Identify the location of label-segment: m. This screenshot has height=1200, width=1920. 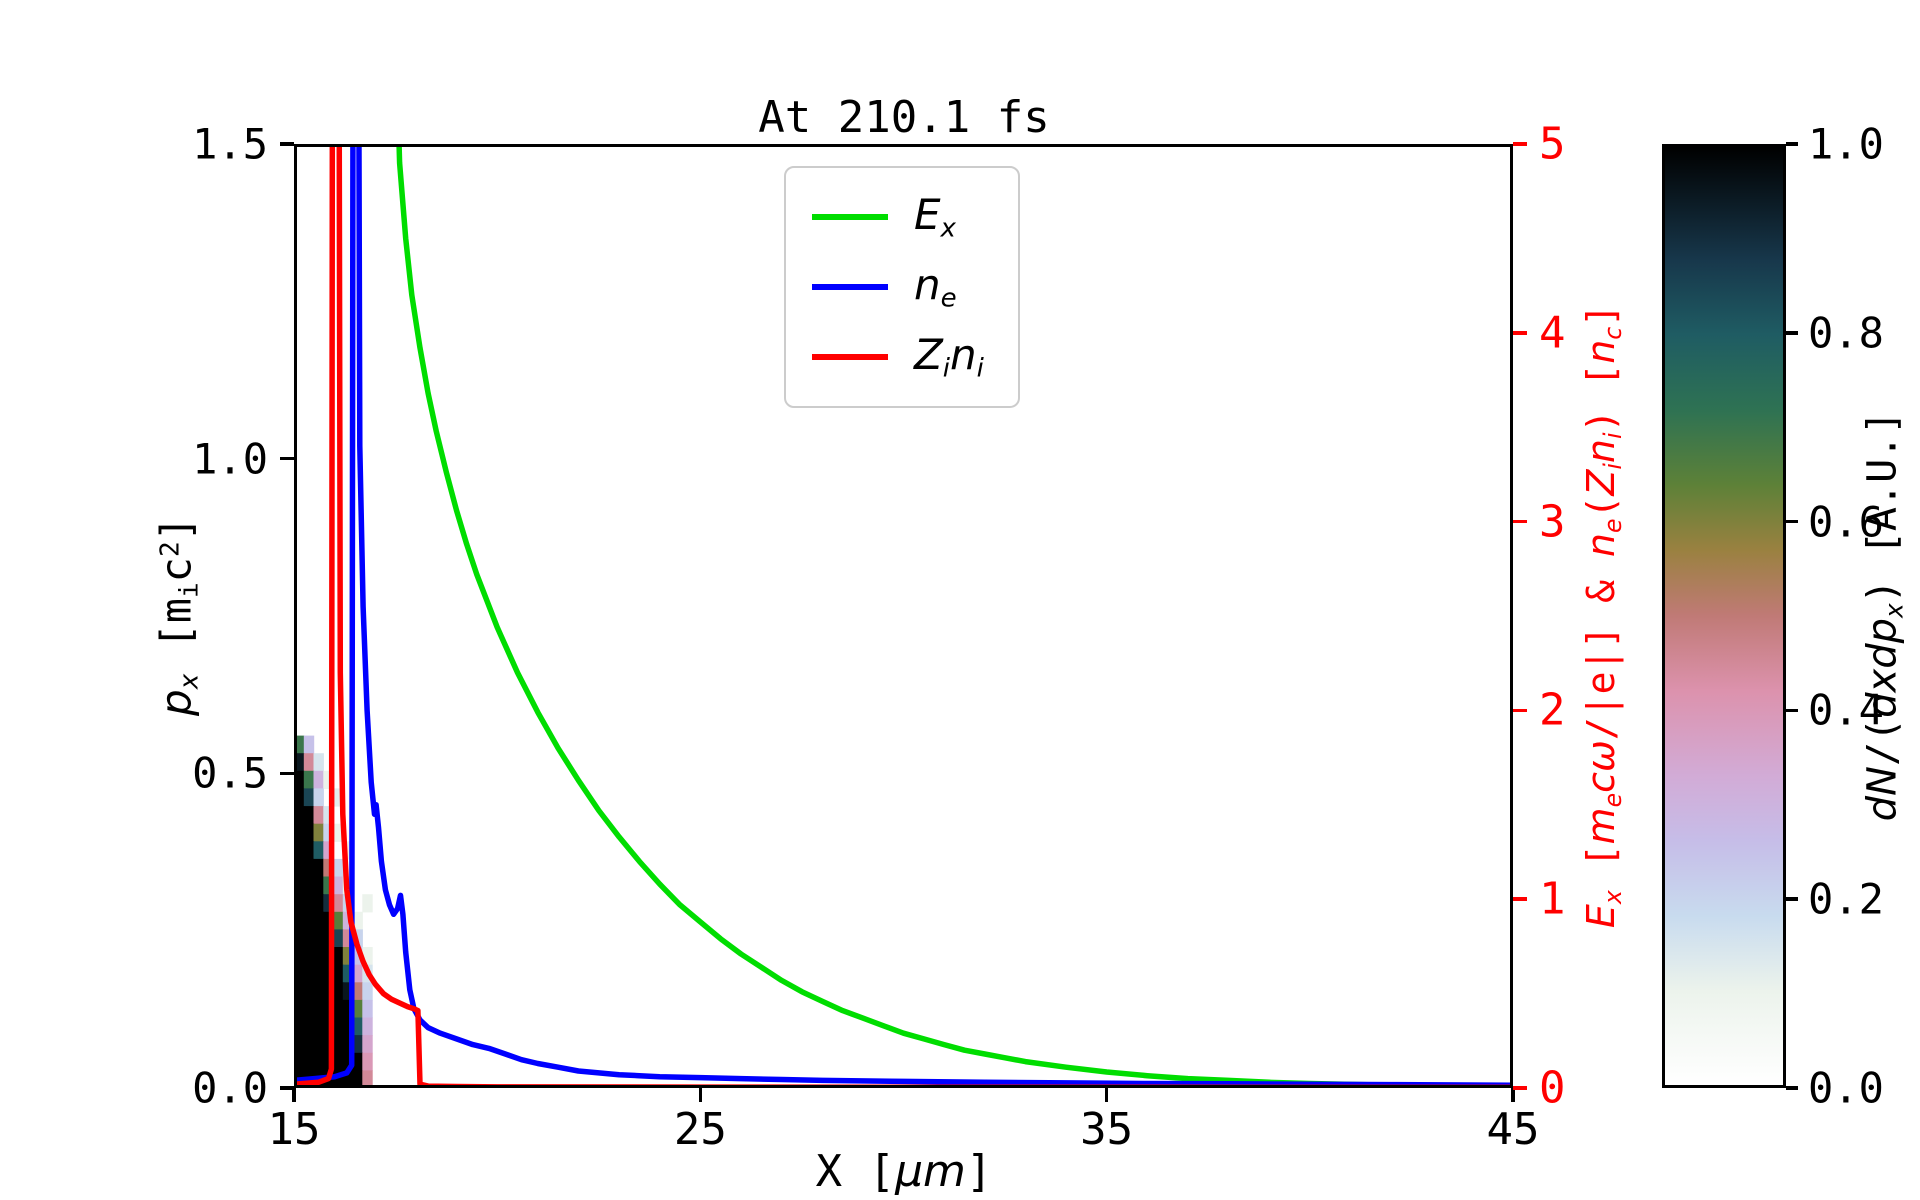
(1601, 826).